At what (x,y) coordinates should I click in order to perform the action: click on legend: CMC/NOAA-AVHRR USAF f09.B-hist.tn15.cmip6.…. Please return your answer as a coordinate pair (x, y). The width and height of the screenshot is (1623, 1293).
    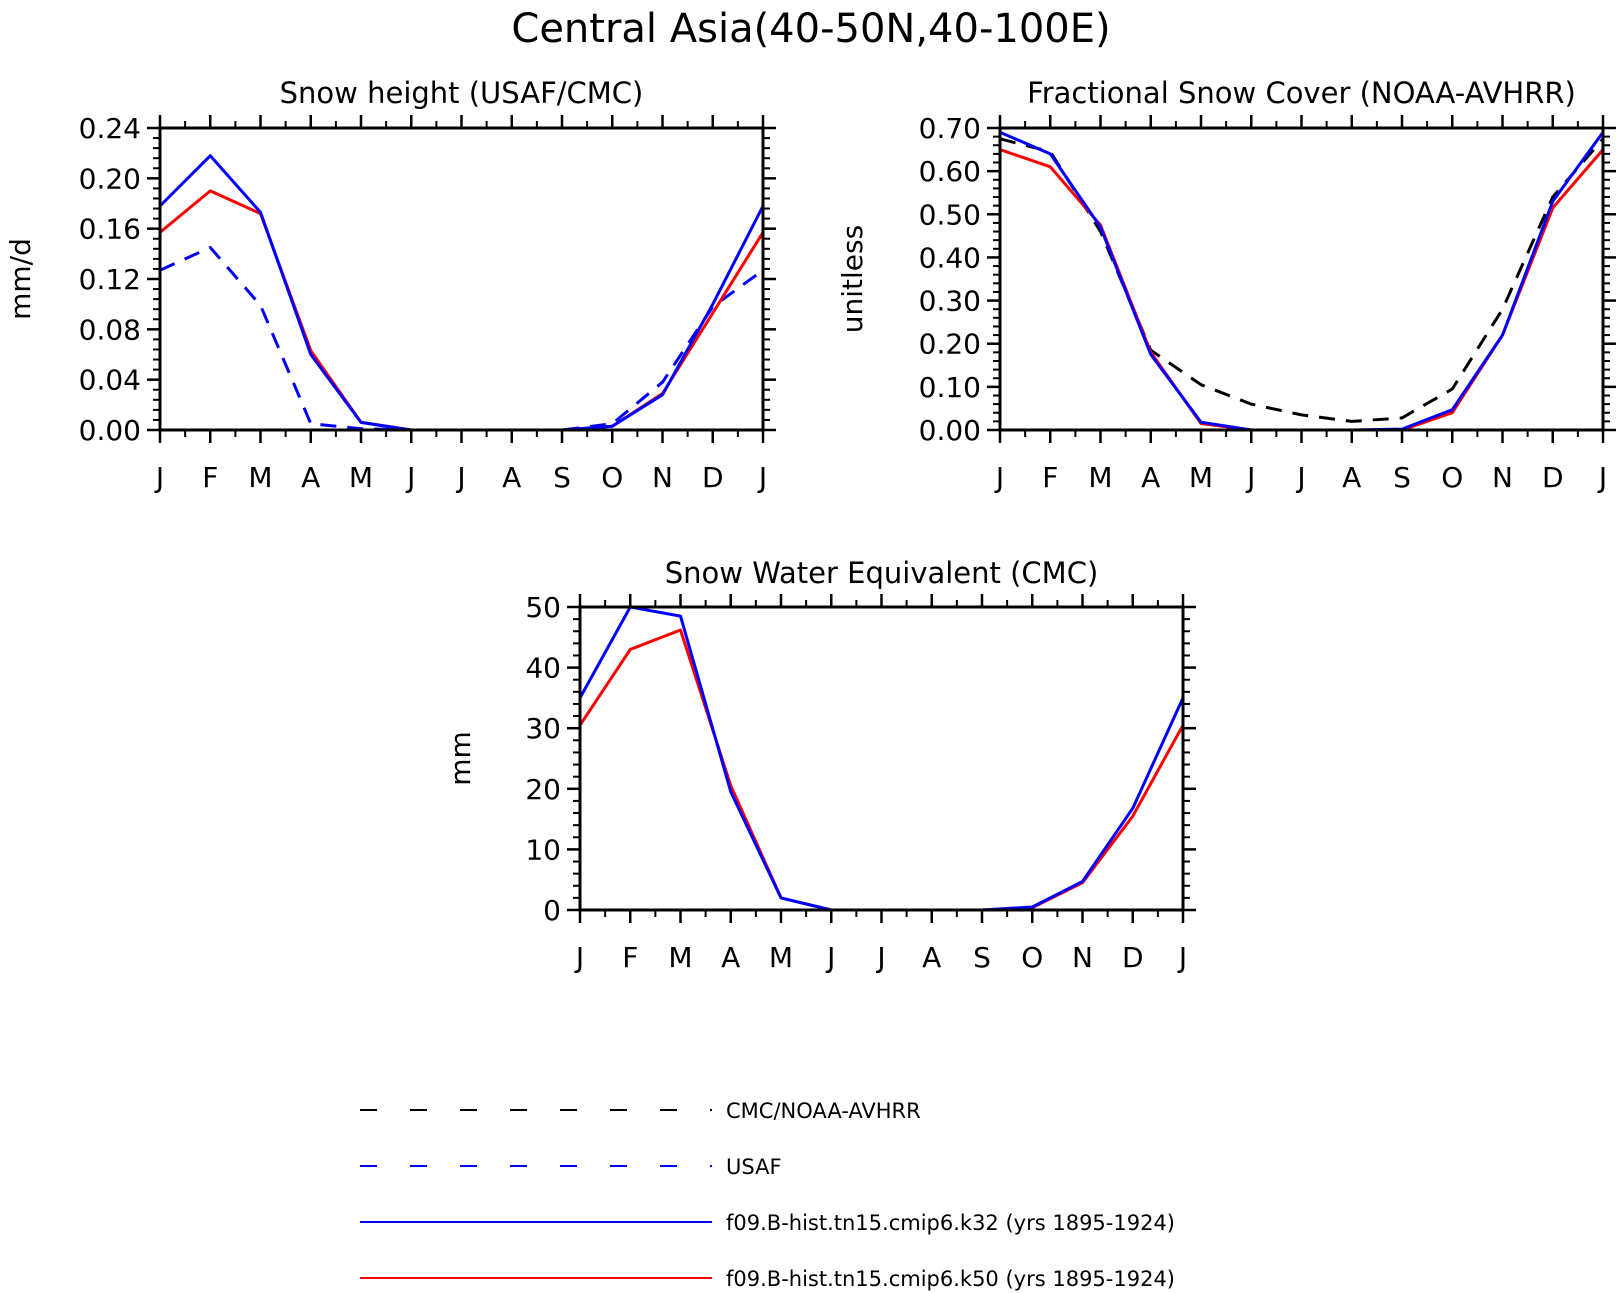
    Looking at the image, I should click on (767, 1195).